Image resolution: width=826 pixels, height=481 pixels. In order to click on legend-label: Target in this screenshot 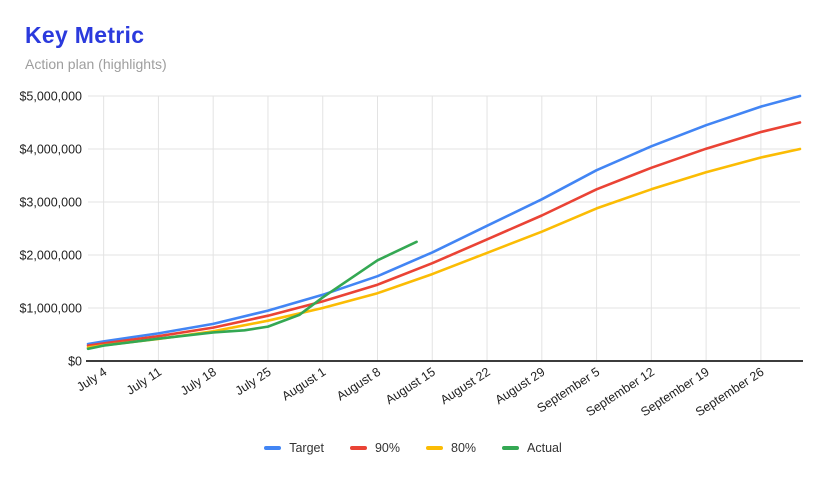, I will do `click(306, 448)`.